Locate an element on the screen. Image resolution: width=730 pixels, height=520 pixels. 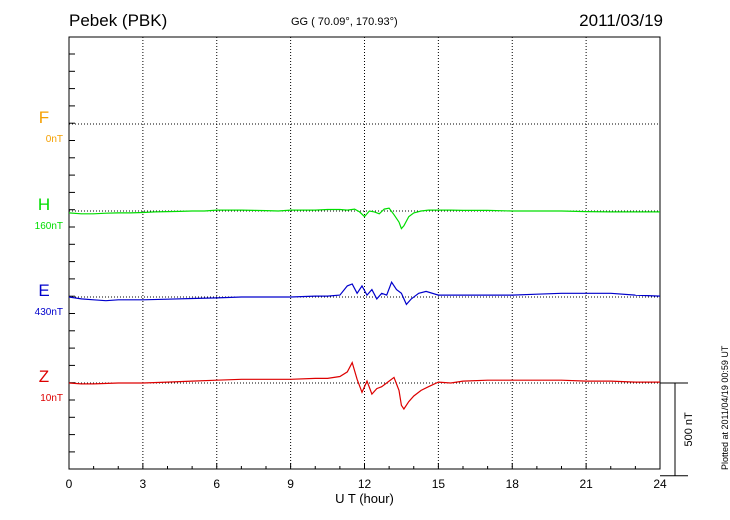
series-offset-e: 430nT is located at coordinates (49, 312).